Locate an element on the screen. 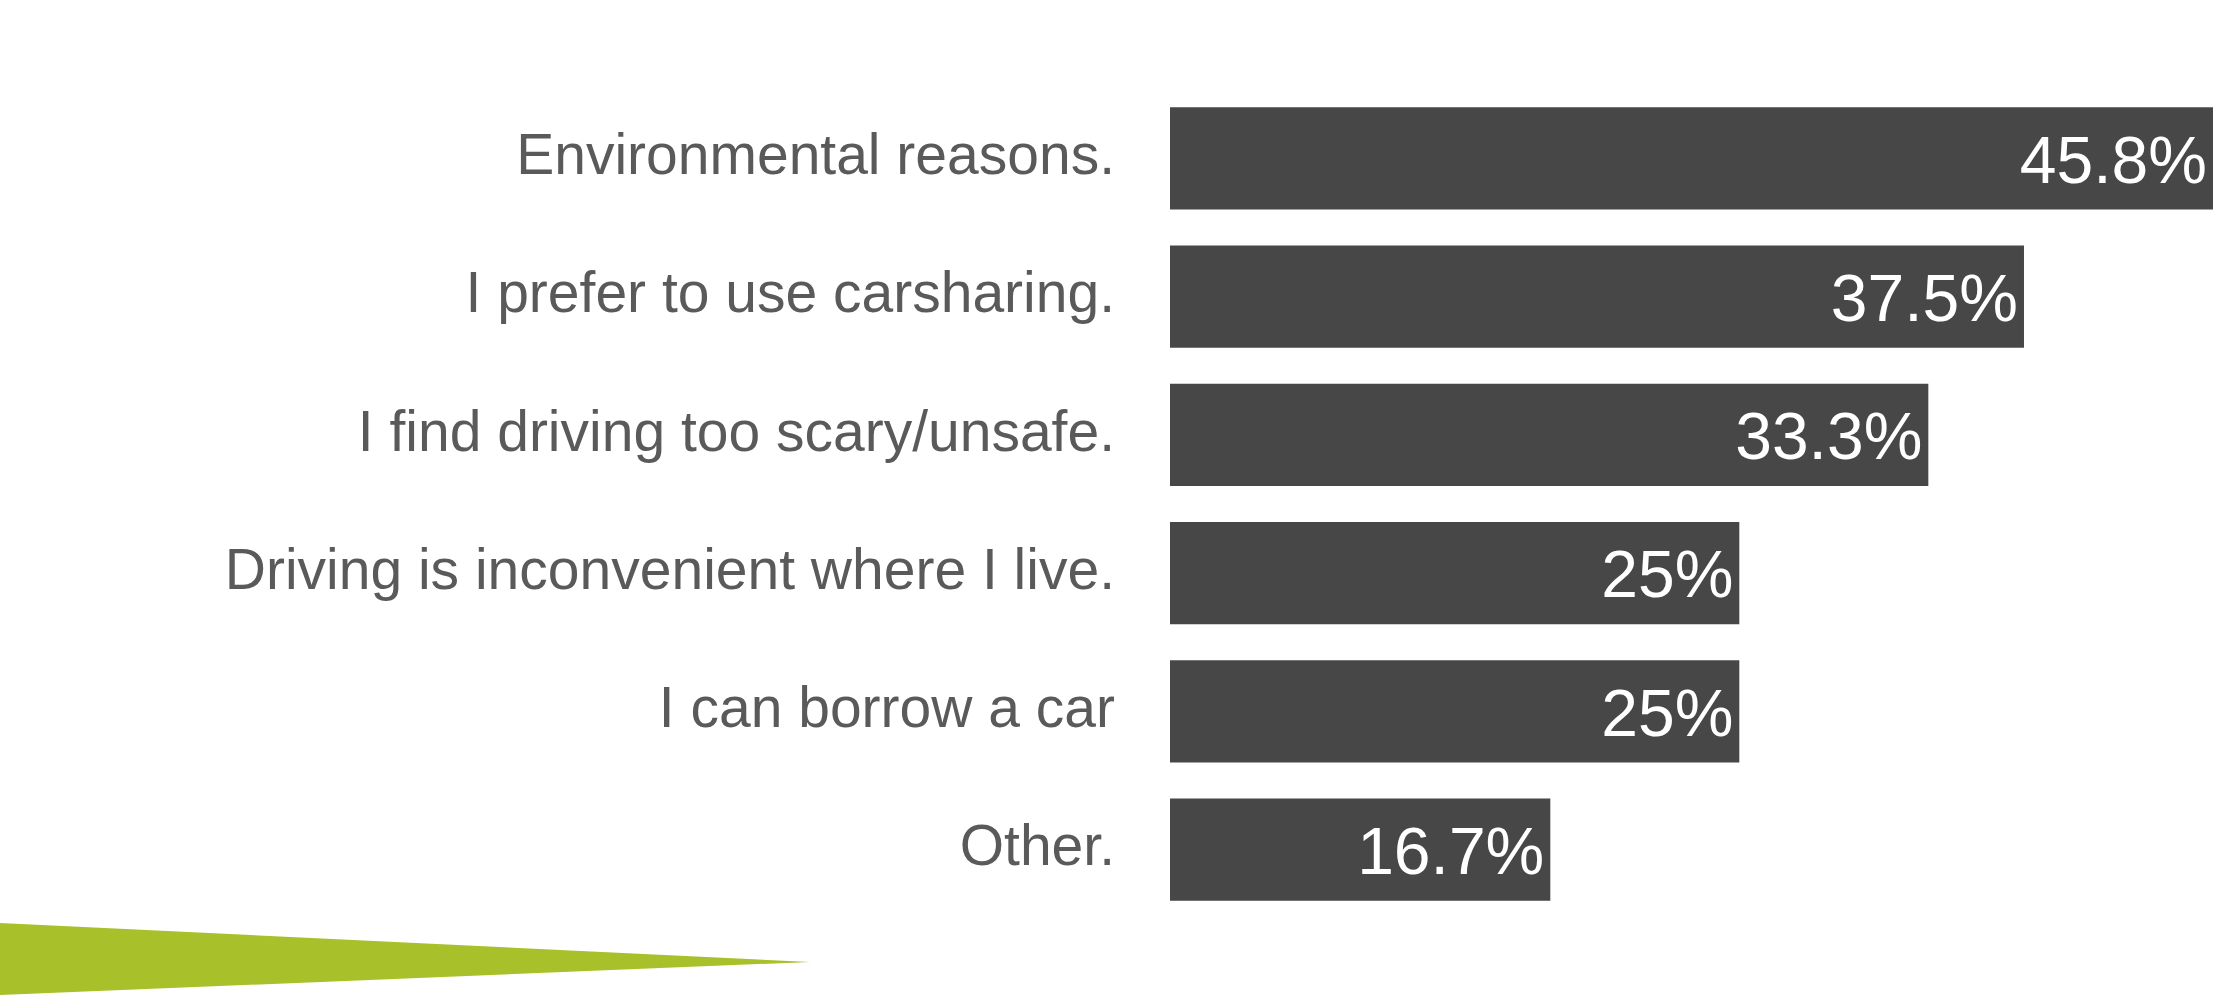  y-tick-label: I prefer to use carsharing. is located at coordinates (790, 292).